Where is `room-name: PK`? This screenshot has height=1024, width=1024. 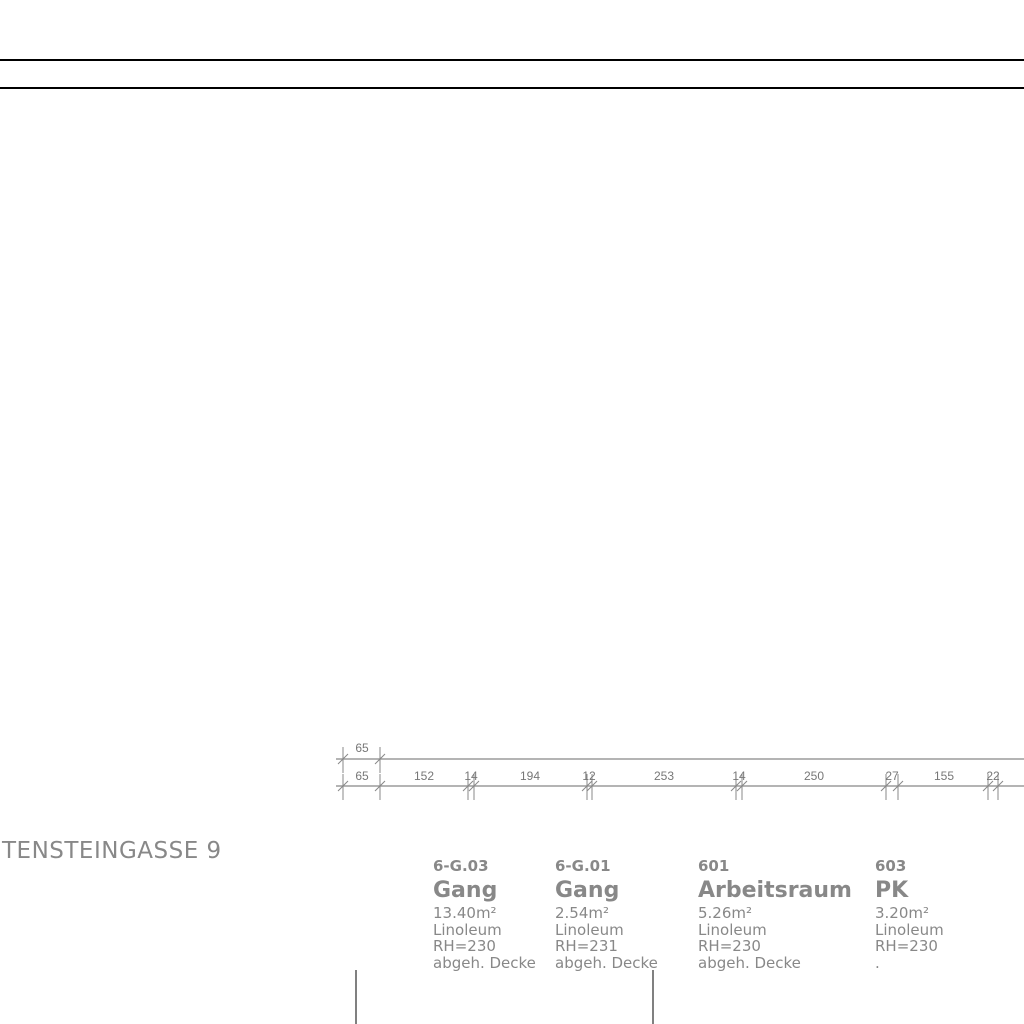
room-name: PK is located at coordinates (892, 890).